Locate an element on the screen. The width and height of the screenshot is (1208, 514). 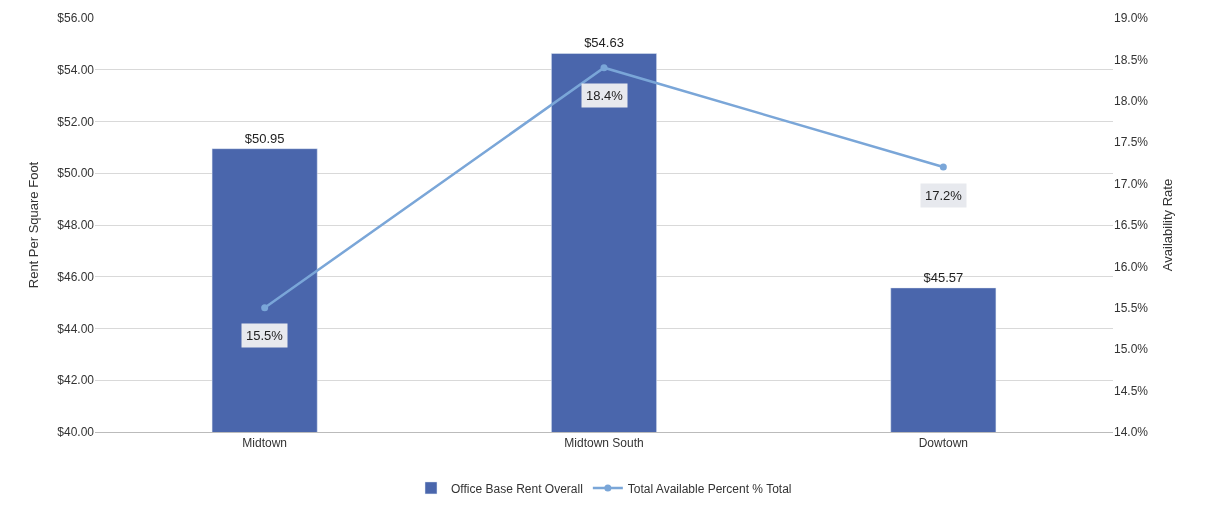
y-tick-label: $44.00 is located at coordinates (76, 328).